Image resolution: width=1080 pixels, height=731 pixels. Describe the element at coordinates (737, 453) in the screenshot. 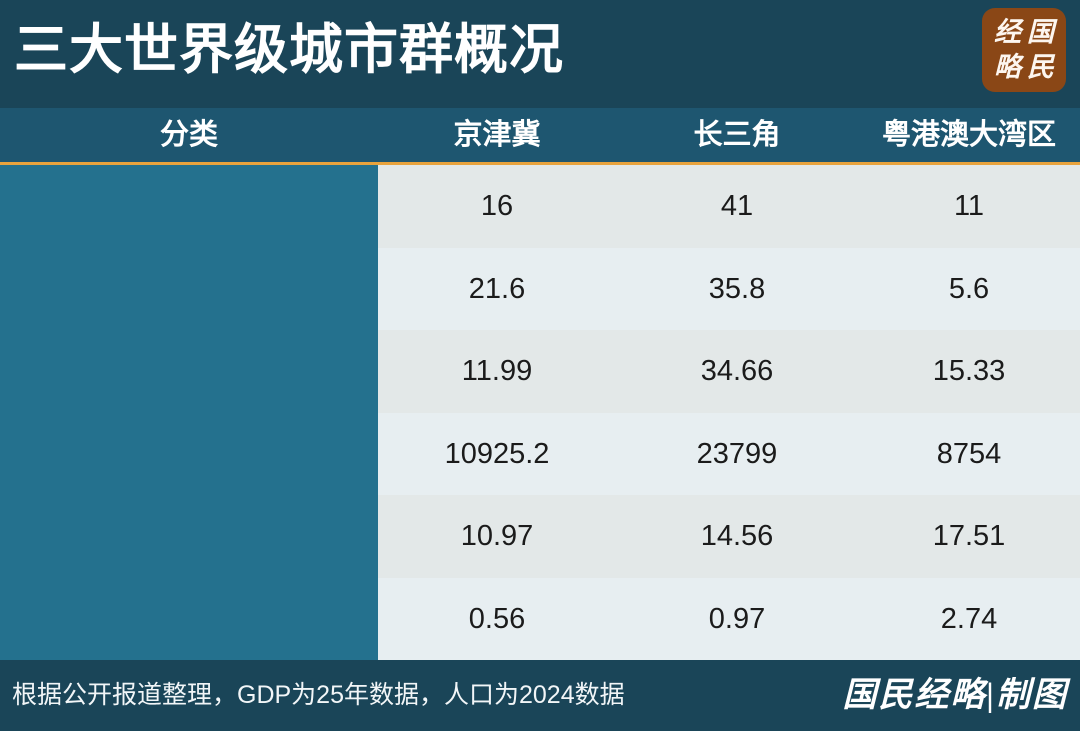

I see `row-value-yangtze-delta: 23799` at that location.